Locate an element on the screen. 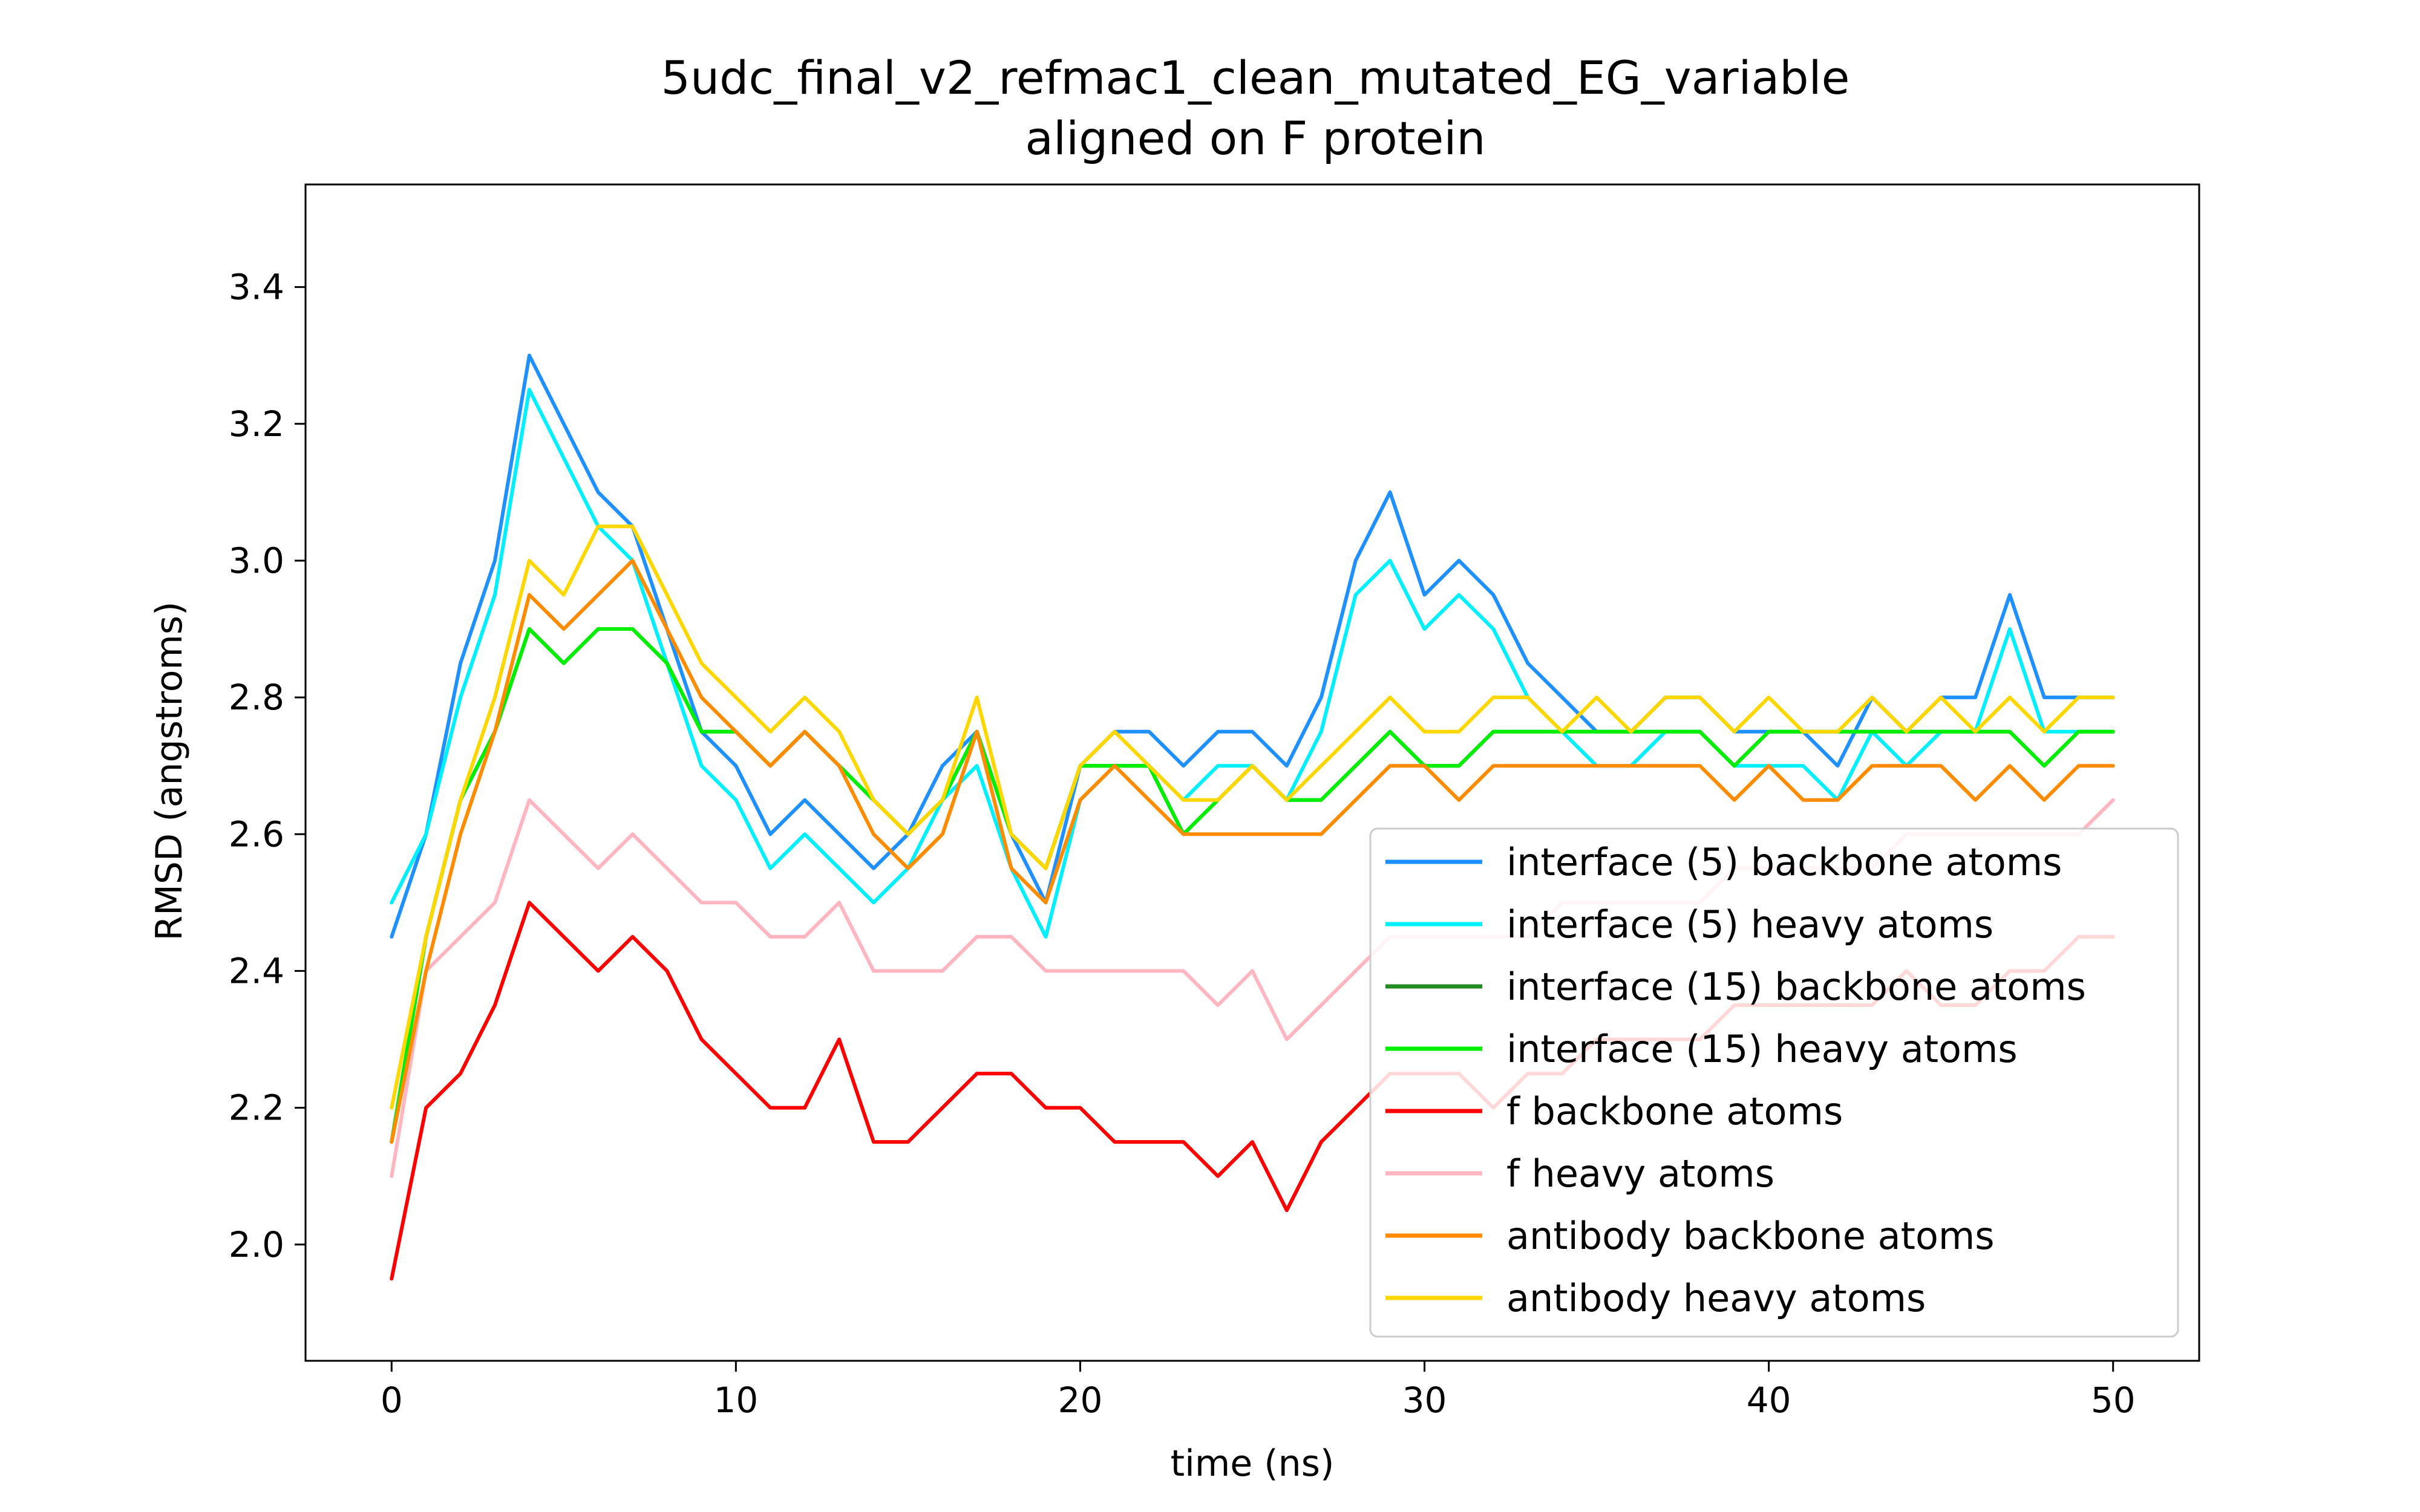 The image size is (2420, 1512). y-tick-label: 3.0 is located at coordinates (256, 560).